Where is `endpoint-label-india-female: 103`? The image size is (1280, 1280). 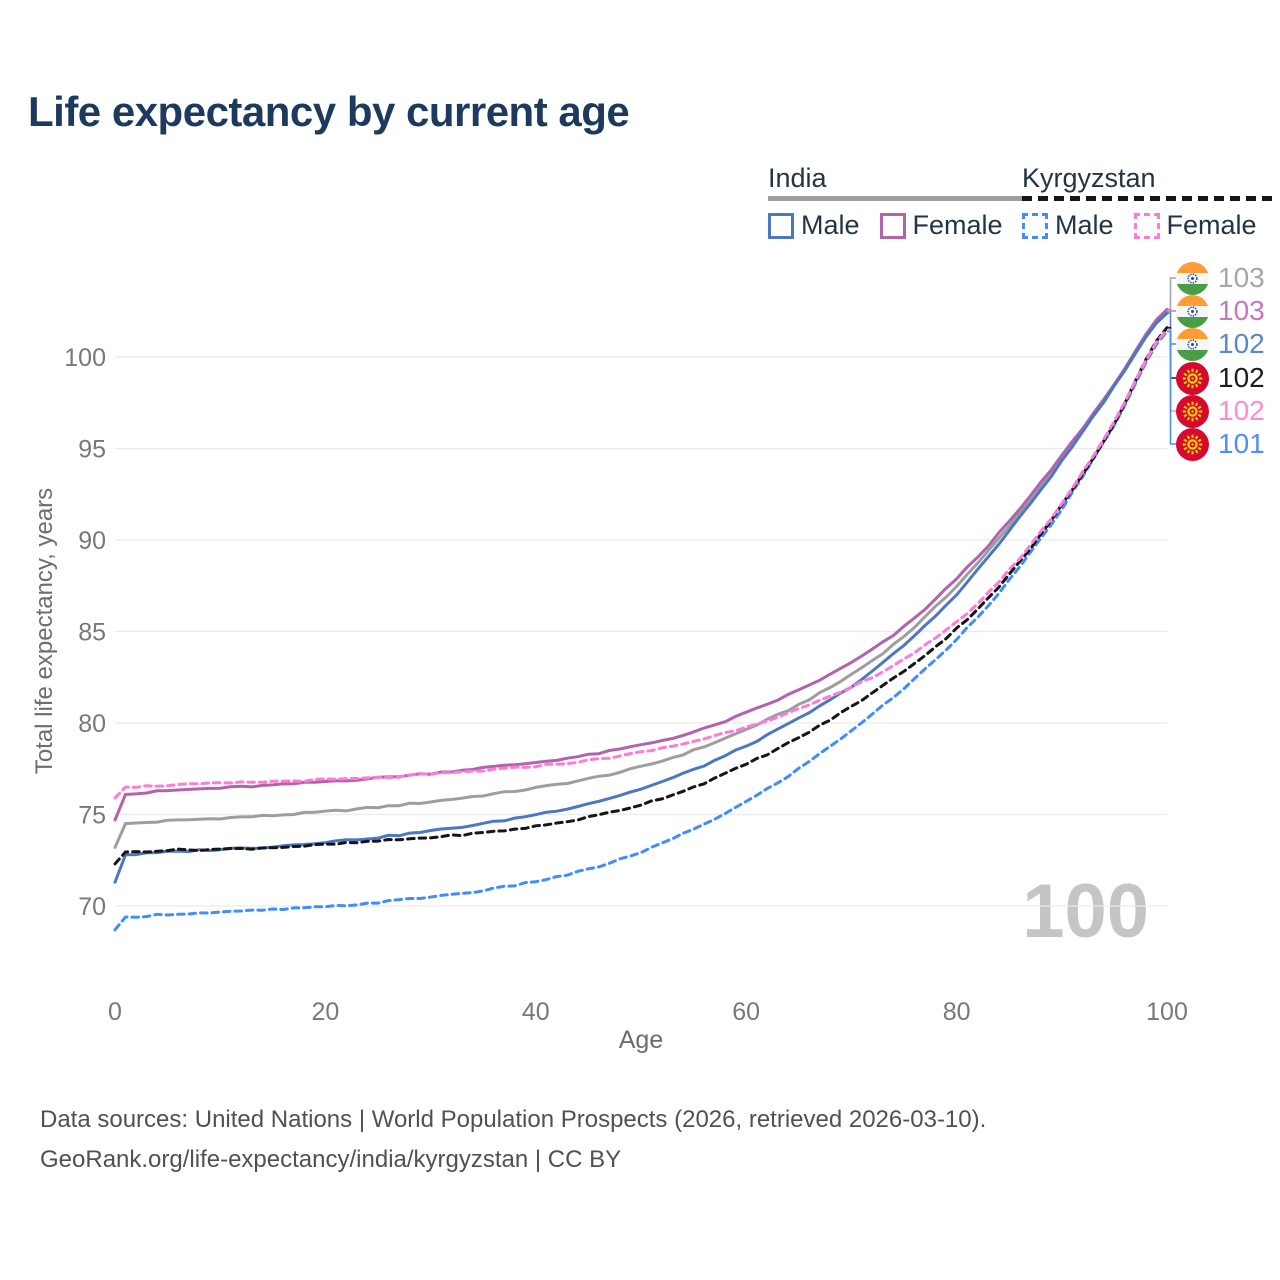
endpoint-label-india-female: 103 is located at coordinates (1220, 311).